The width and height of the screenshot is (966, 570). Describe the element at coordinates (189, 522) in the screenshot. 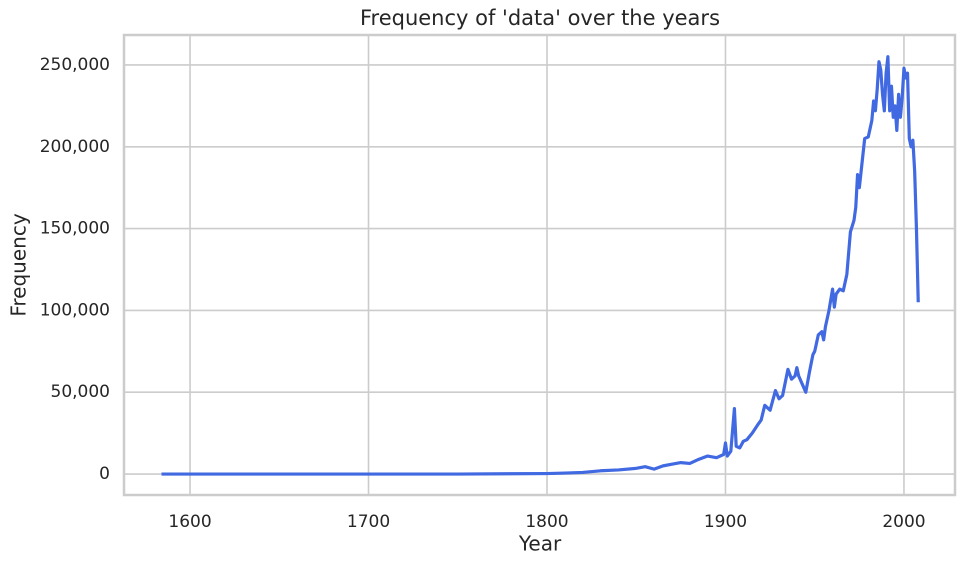

I see `x-tick-label: 1600` at that location.